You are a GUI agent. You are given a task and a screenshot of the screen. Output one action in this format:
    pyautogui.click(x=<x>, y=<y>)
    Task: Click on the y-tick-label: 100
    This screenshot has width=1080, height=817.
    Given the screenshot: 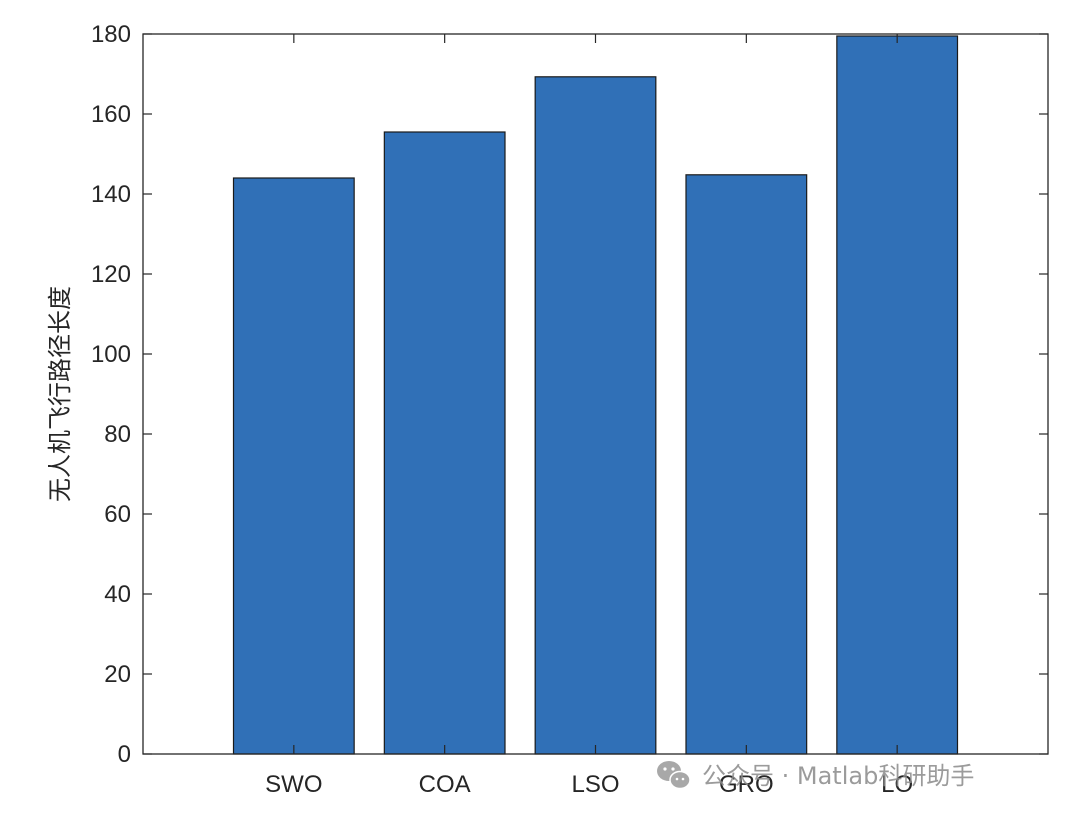 What is the action you would take?
    pyautogui.click(x=111, y=354)
    